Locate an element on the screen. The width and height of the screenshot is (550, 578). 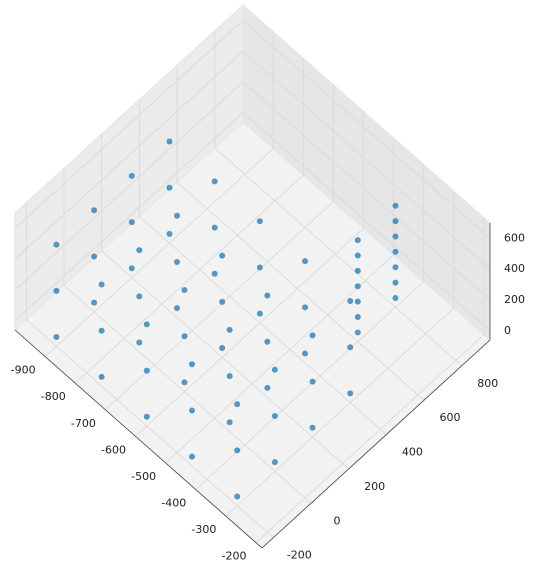
z-tick-label: 0 is located at coordinates (507, 330).